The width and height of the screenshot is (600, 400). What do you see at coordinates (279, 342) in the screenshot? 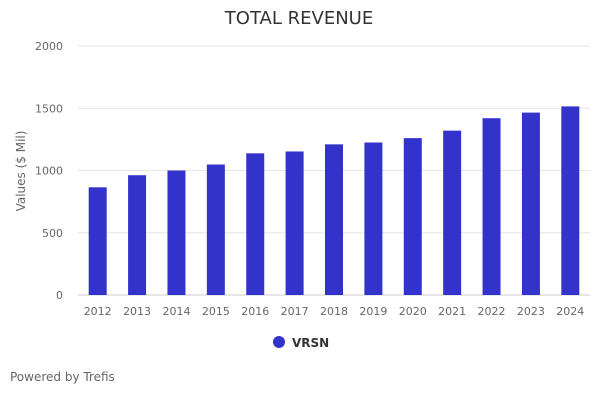
I see `legend-marker-icon` at bounding box center [279, 342].